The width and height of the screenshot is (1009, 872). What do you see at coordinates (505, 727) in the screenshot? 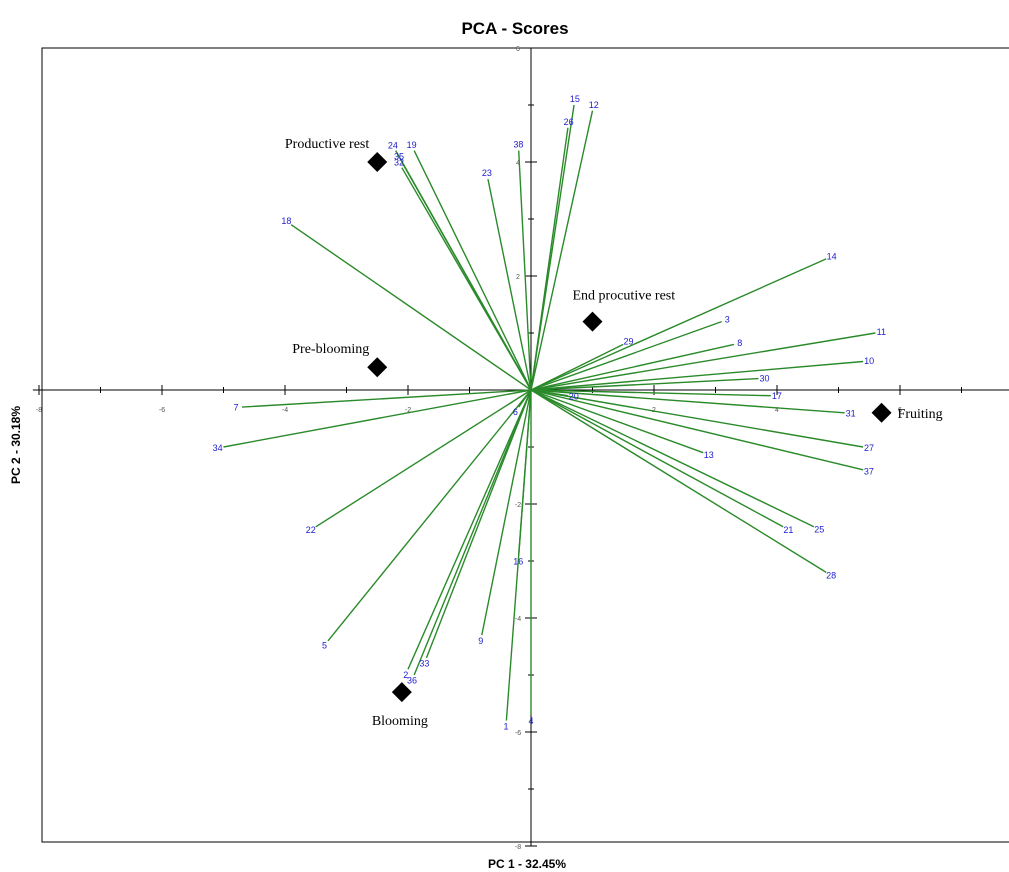
I see `loading-label-1: 1` at bounding box center [505, 727].